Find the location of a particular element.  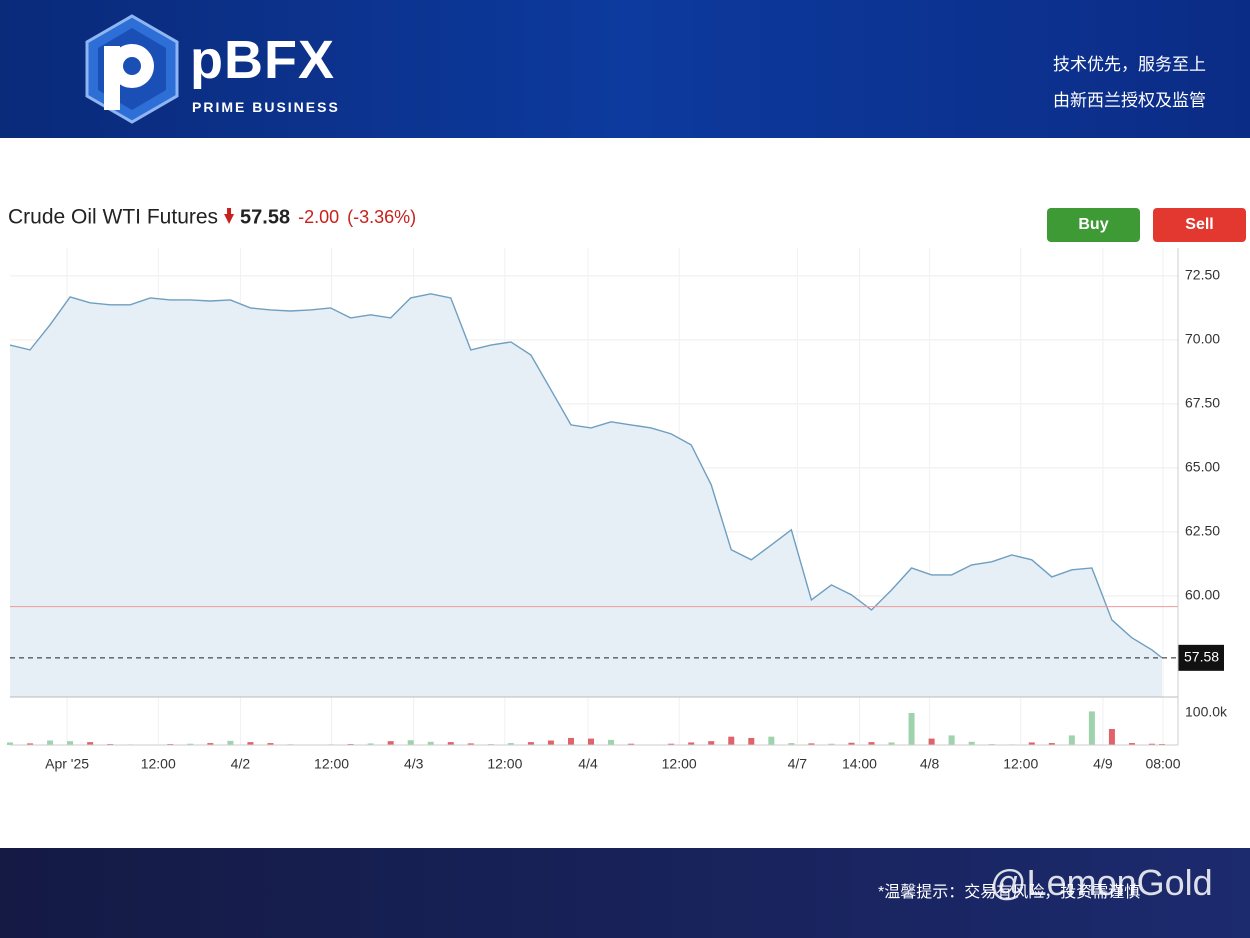

watermark: @LemonGold is located at coordinates (1101, 882).